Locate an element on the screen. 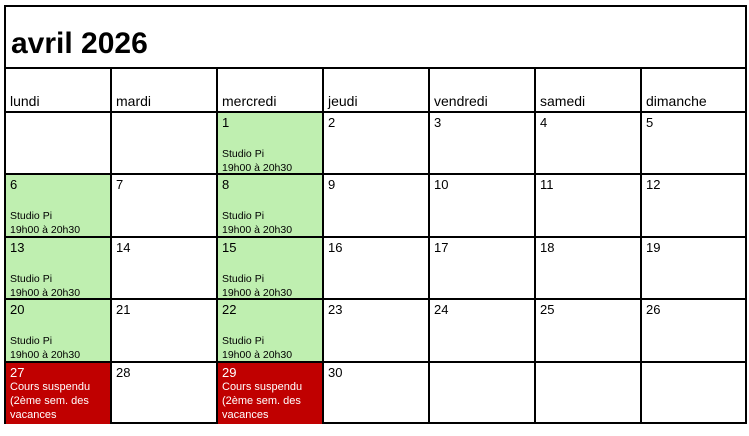  day-cell: 28 is located at coordinates (165, 393).